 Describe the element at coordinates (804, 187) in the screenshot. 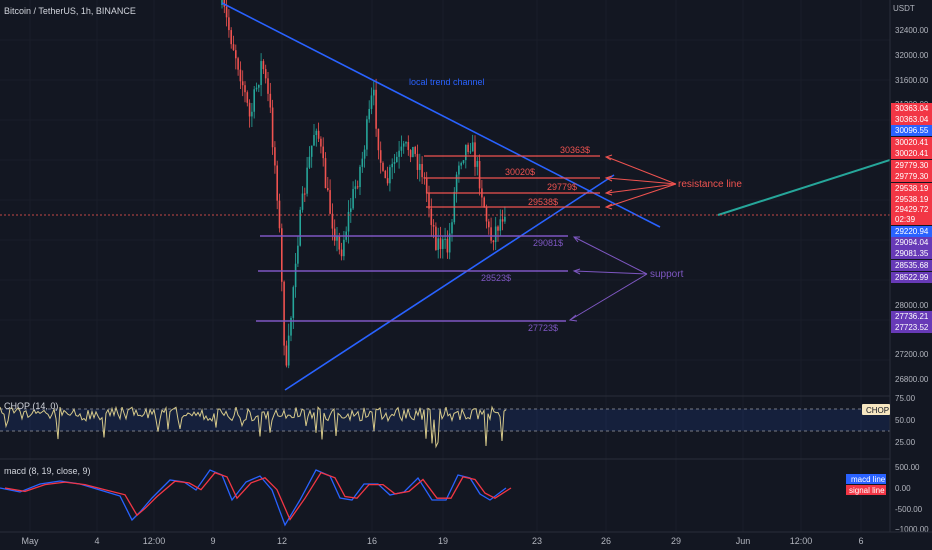

I see `projection-line` at that location.